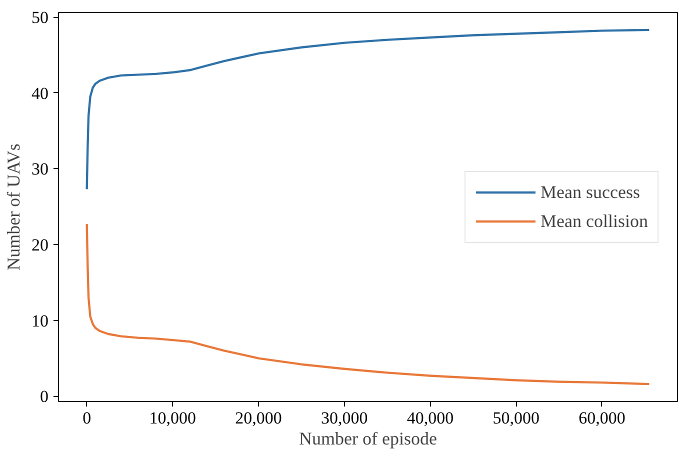  I want to click on y-tick-label: 50, so click(40, 18).